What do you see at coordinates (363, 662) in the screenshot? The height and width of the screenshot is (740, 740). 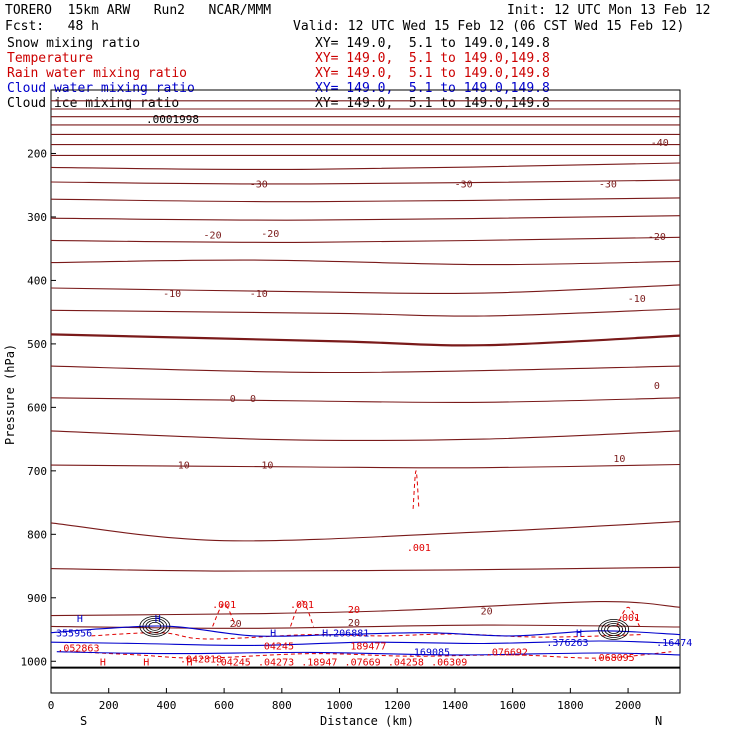 I see `rain-water-label: .07669` at bounding box center [363, 662].